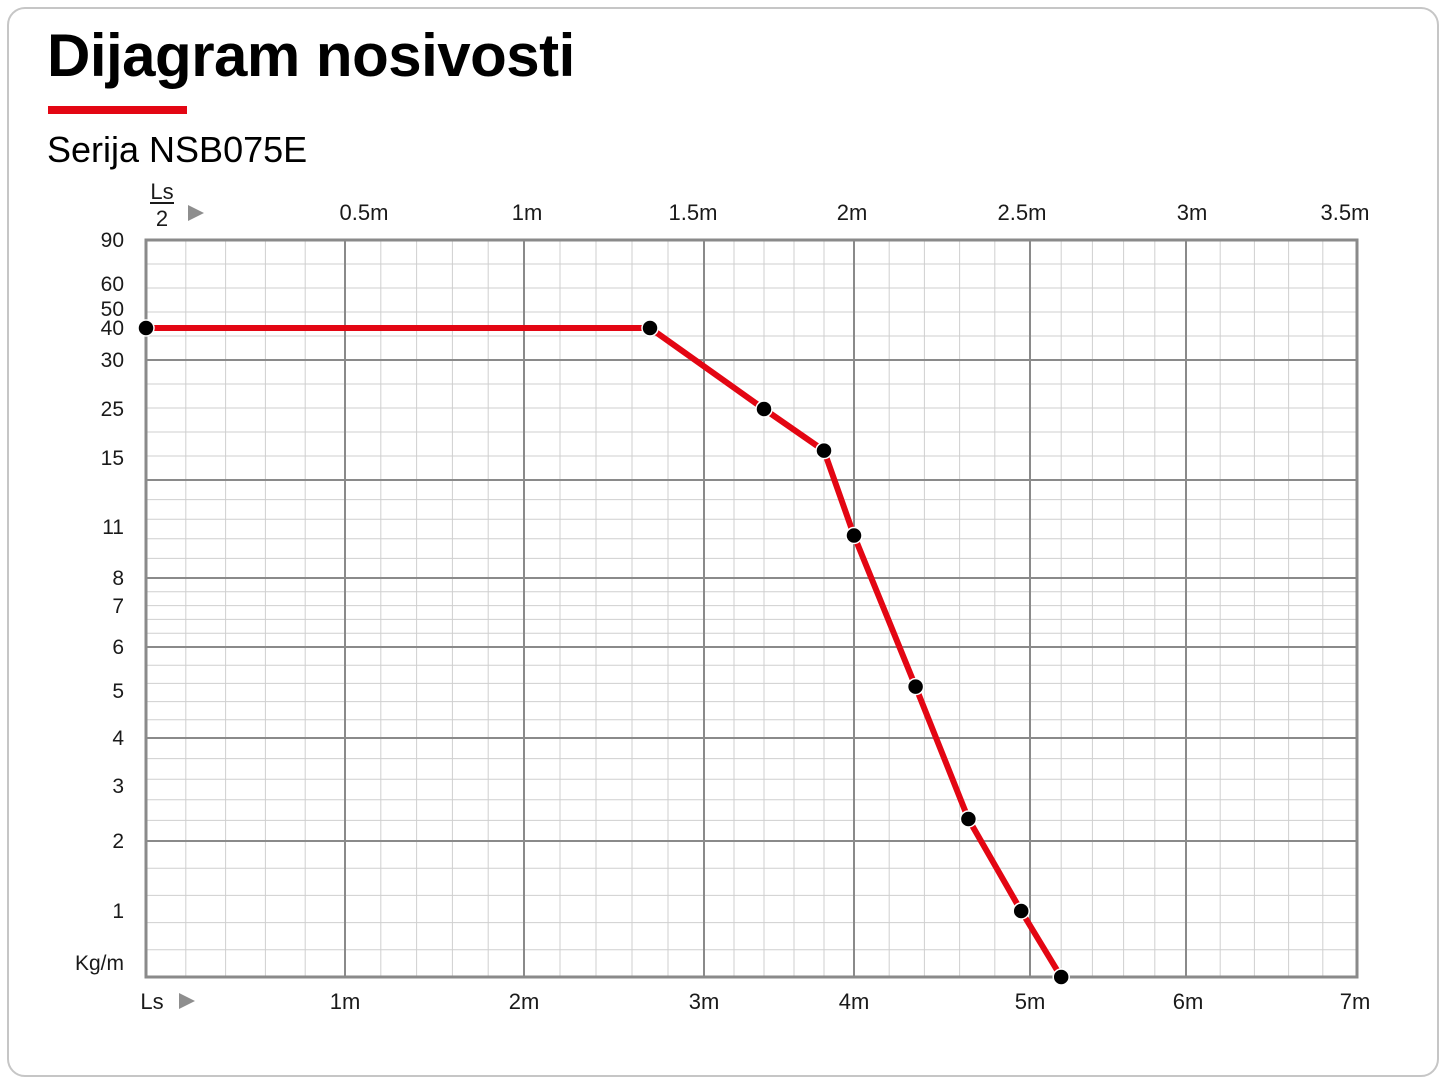  I want to click on y-tick-label: 25, so click(112, 409).